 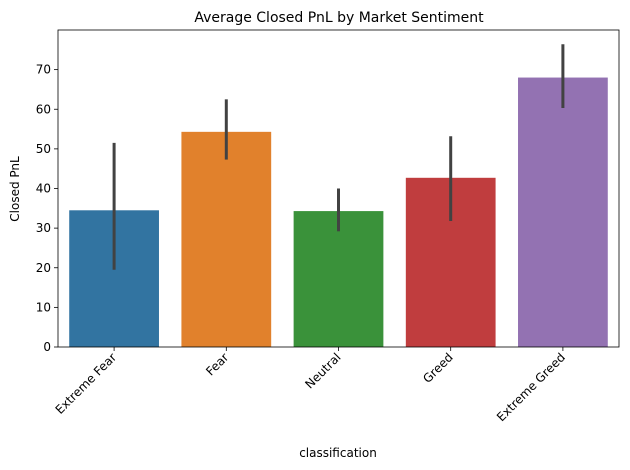 I want to click on chart-title: Average Closed PnL by Market Sentiment, so click(x=339, y=18).